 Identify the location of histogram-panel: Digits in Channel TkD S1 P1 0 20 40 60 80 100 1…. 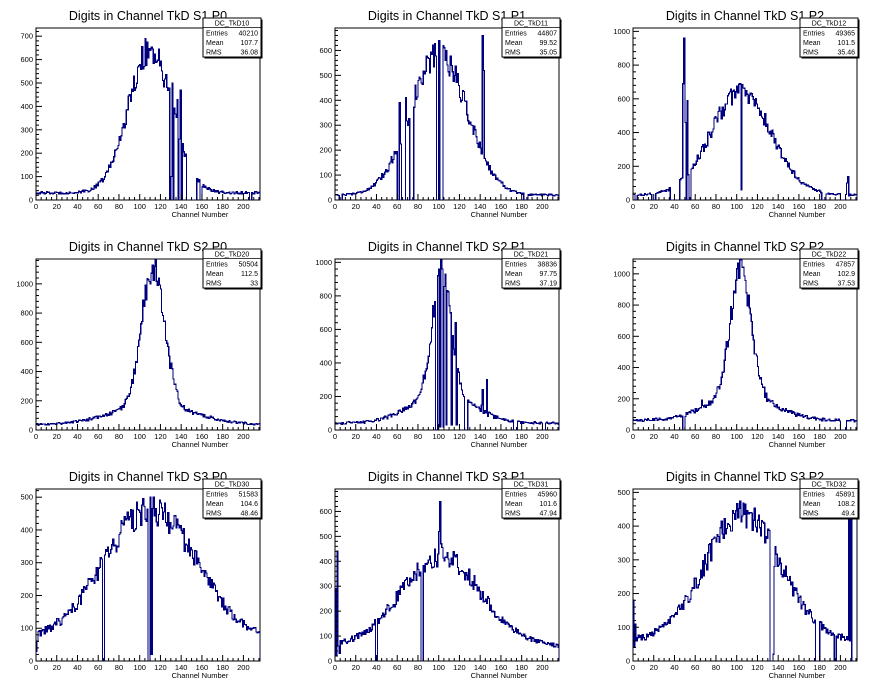
(440, 114).